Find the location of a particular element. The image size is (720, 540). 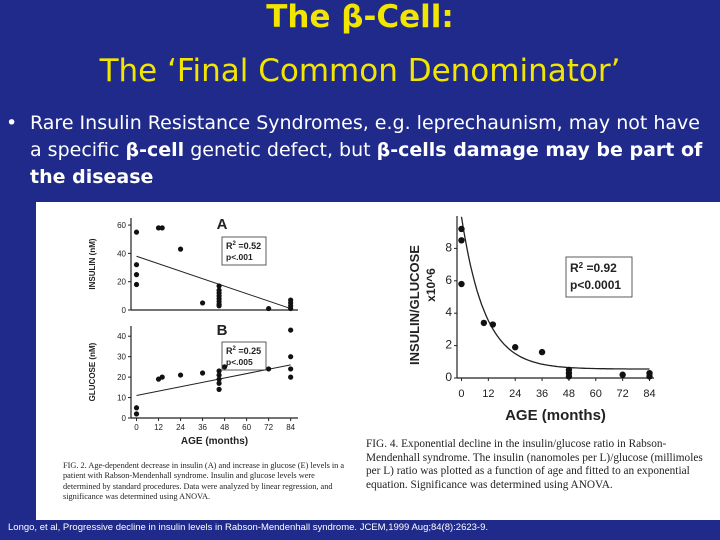

stats-r2: R2 =0.25 is located at coordinates (243, 351).